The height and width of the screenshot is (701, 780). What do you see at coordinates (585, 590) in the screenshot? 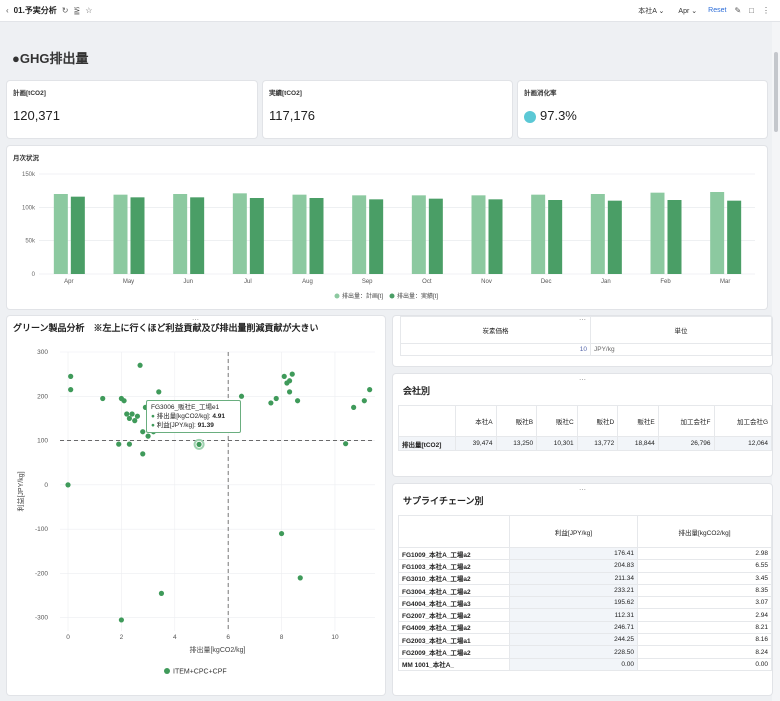
I see `table-row: FG3004_本社A_工場a2 233.21 8.35` at bounding box center [585, 590].